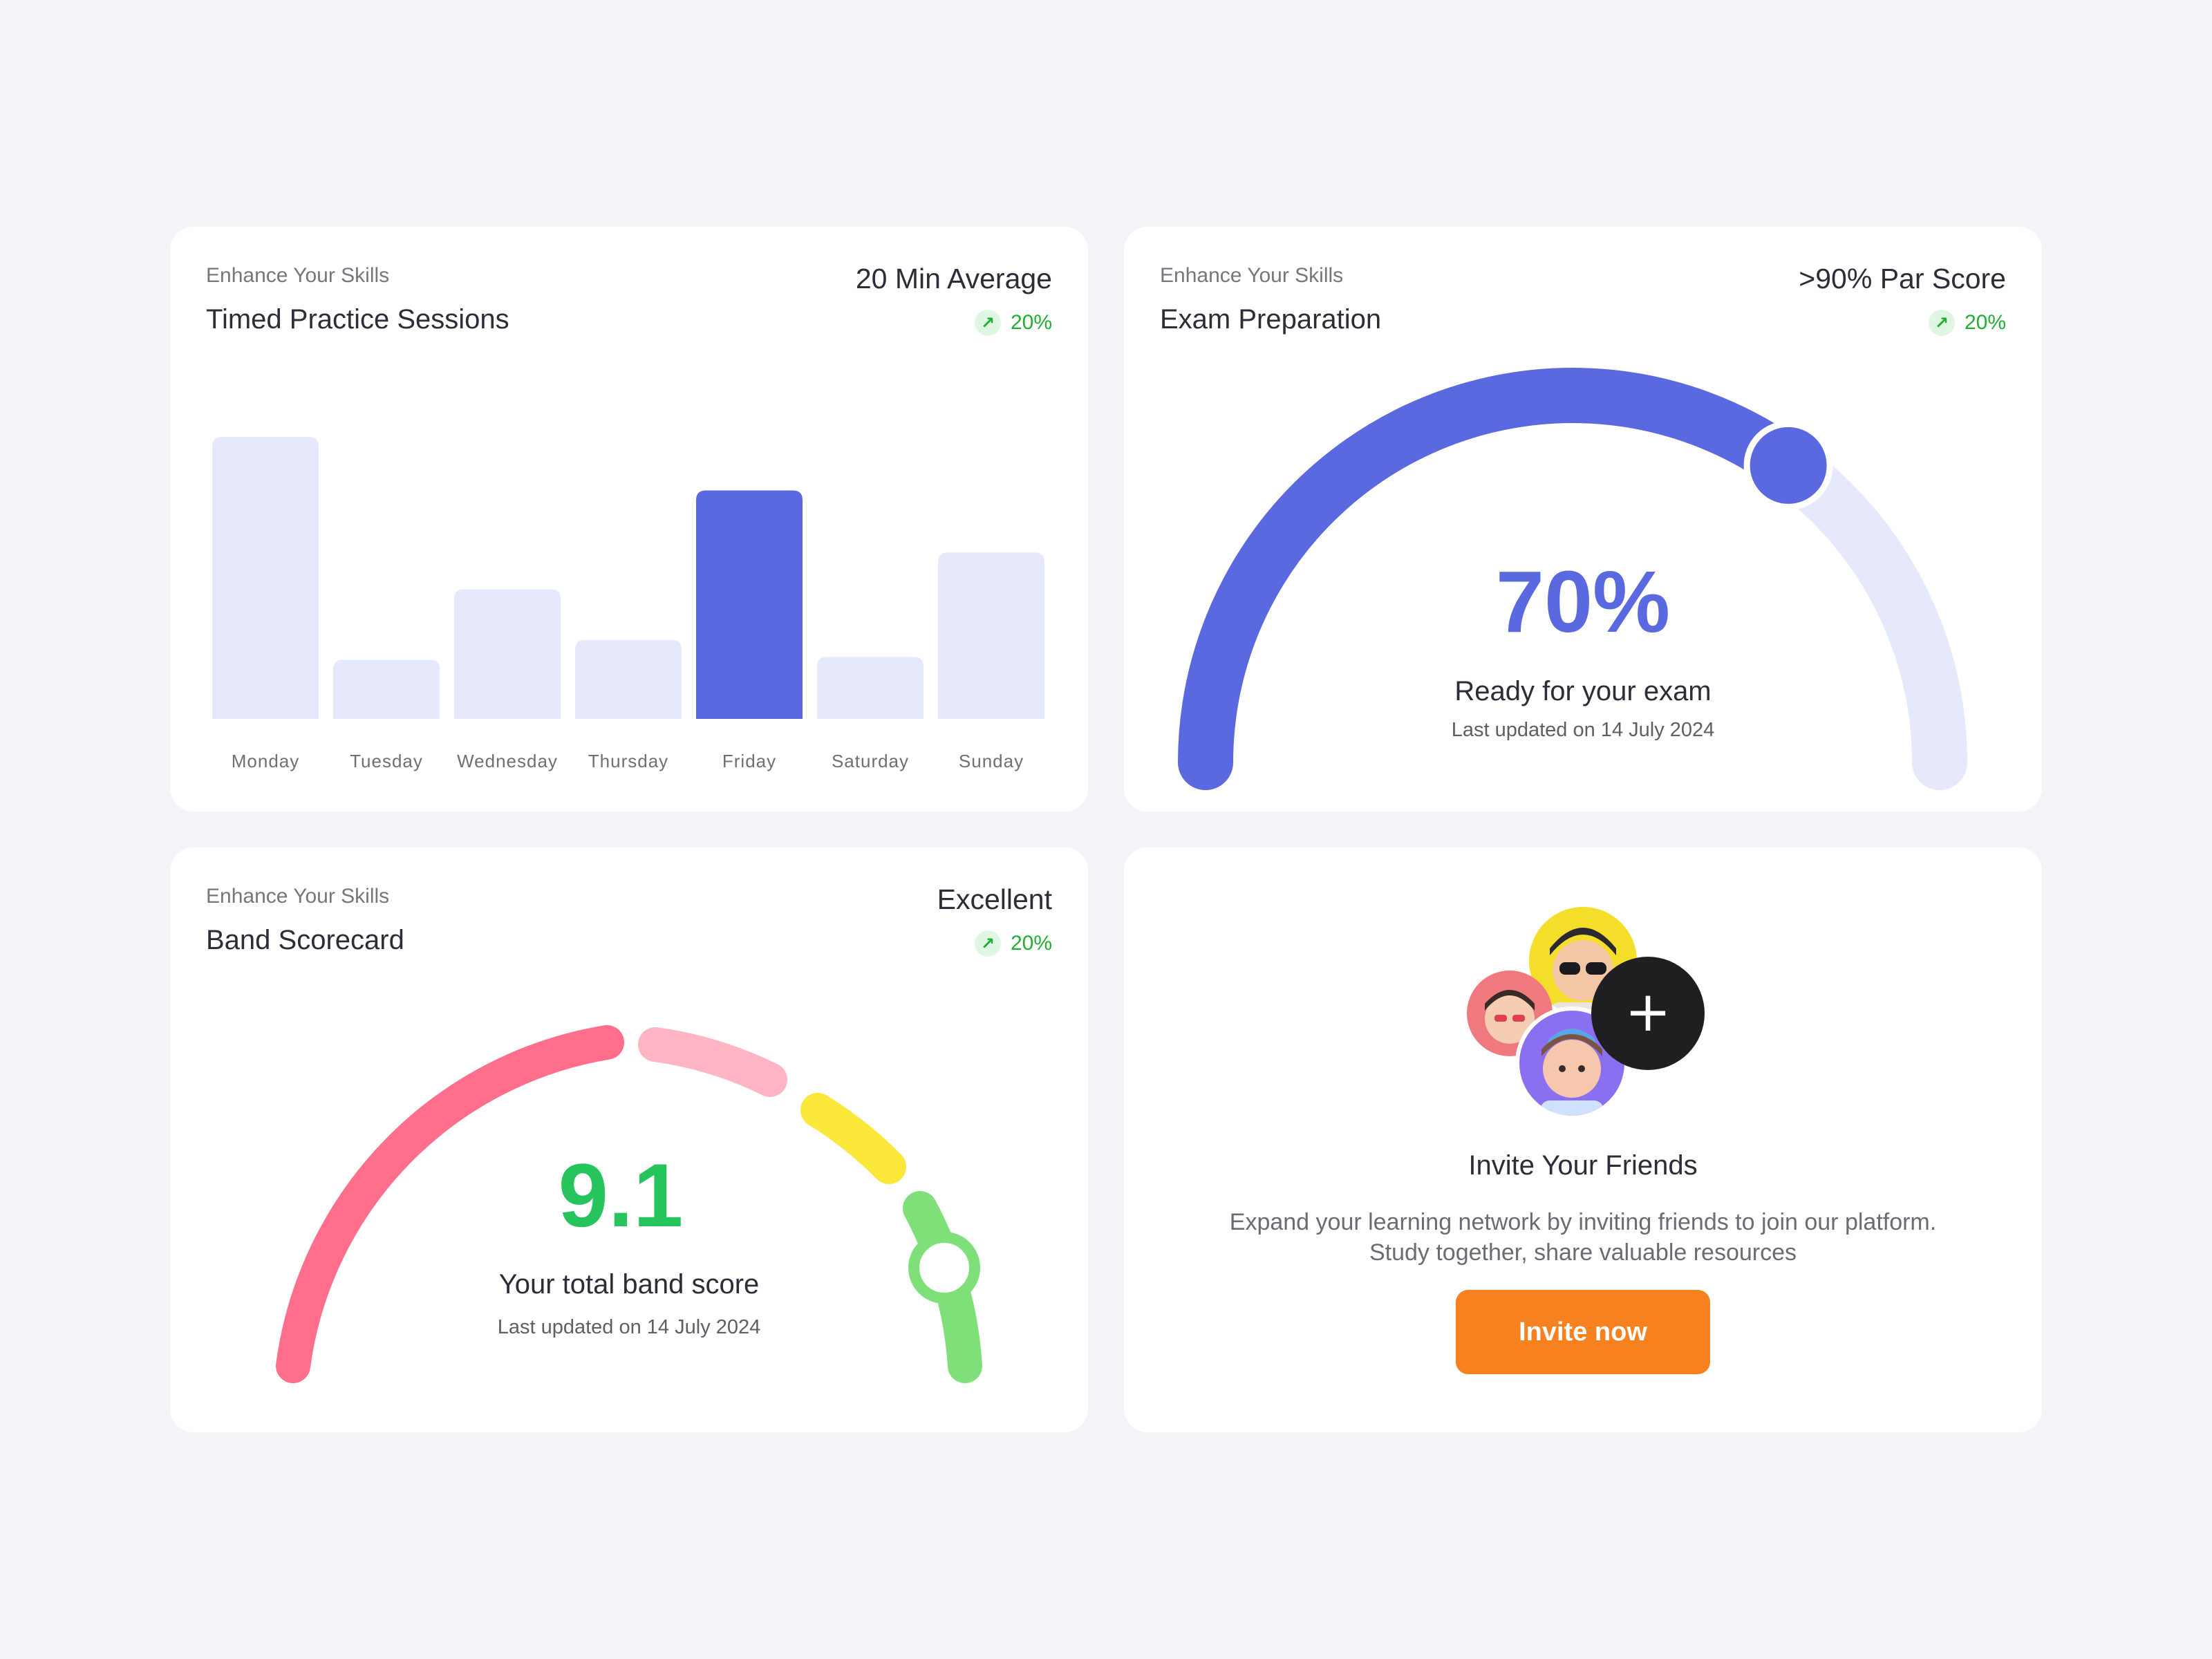  Describe the element at coordinates (853, 1138) in the screenshot. I see `band-segment-yellow` at that location.